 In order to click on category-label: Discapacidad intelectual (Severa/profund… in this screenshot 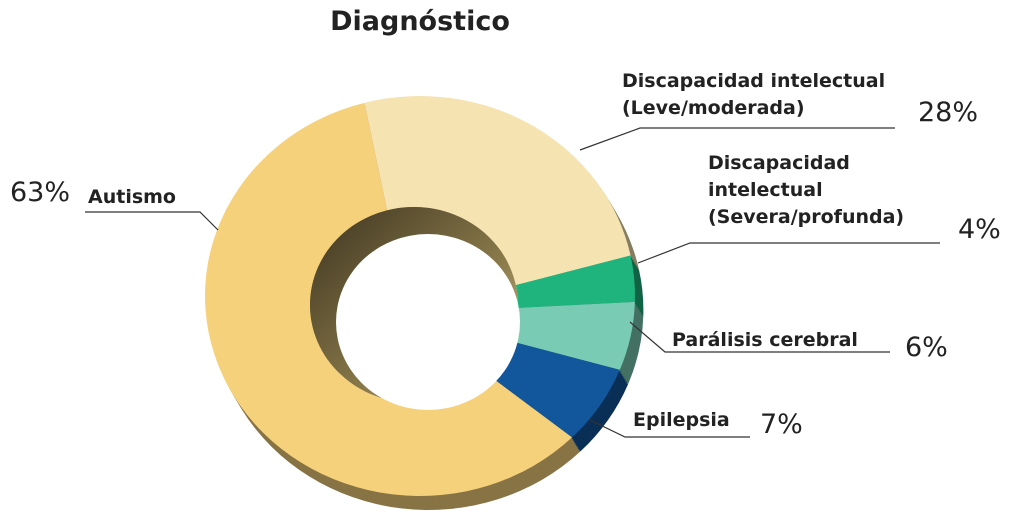, I will do `click(806, 190)`.